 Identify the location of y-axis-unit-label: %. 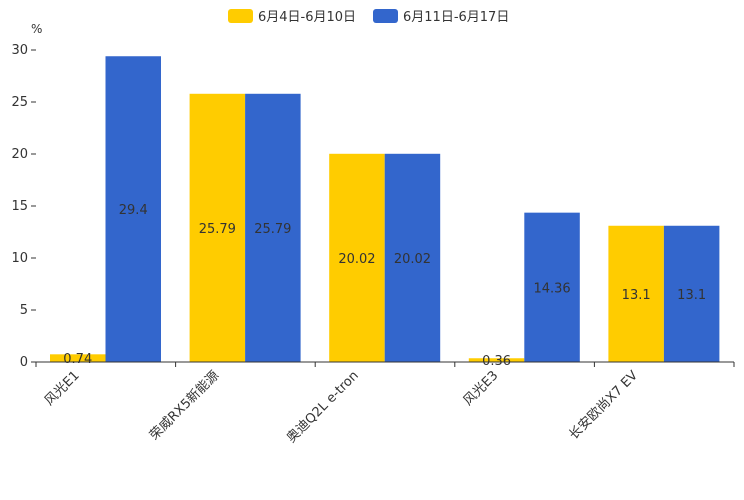
(36, 29).